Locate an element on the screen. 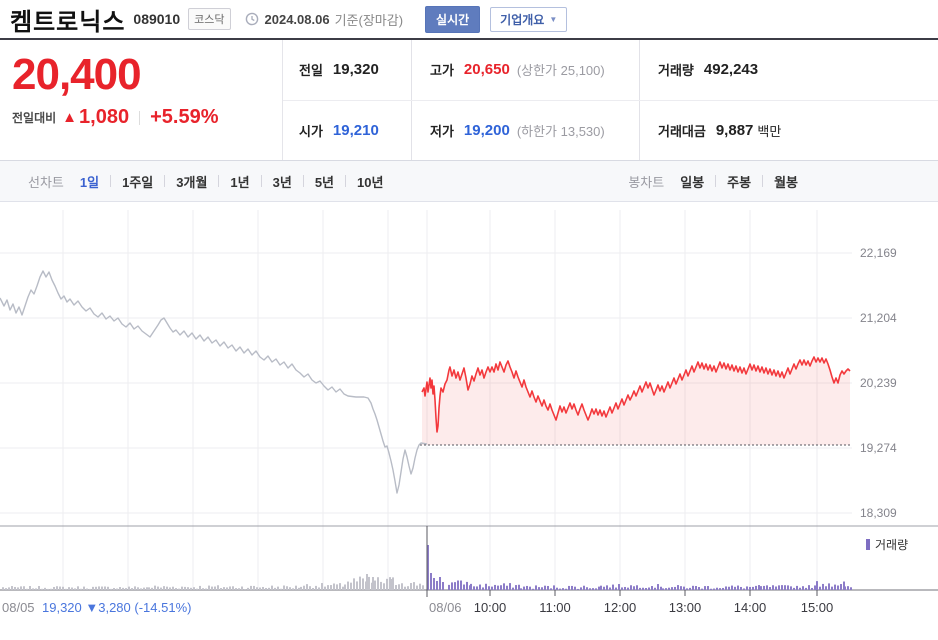 The width and height of the screenshot is (938, 640). tab-10year: 10년 is located at coordinates (370, 182).